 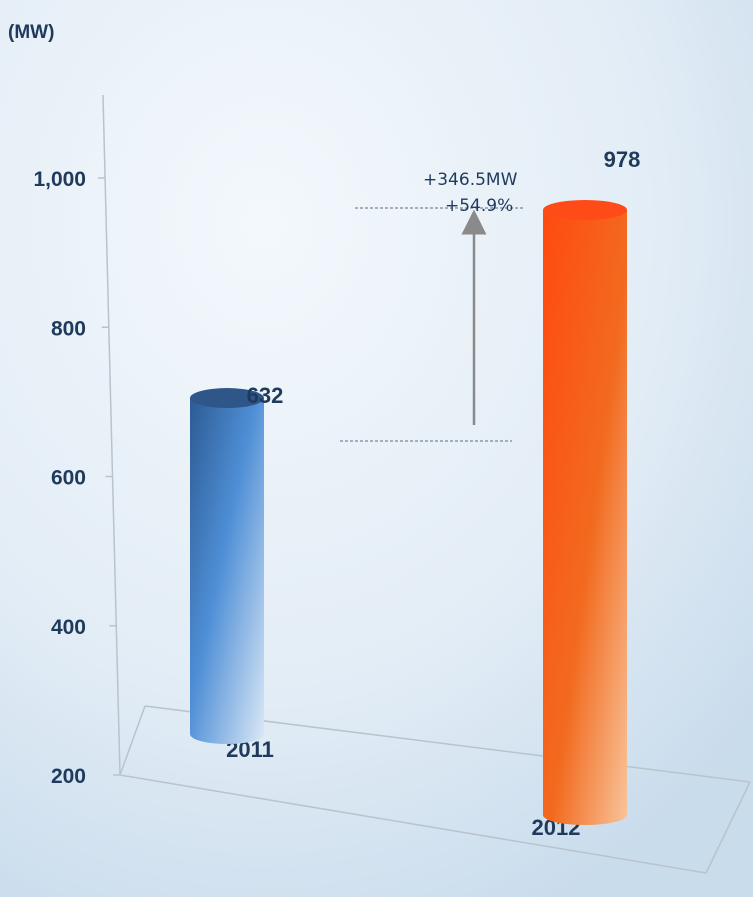 I want to click on bar-2011, so click(x=227, y=566).